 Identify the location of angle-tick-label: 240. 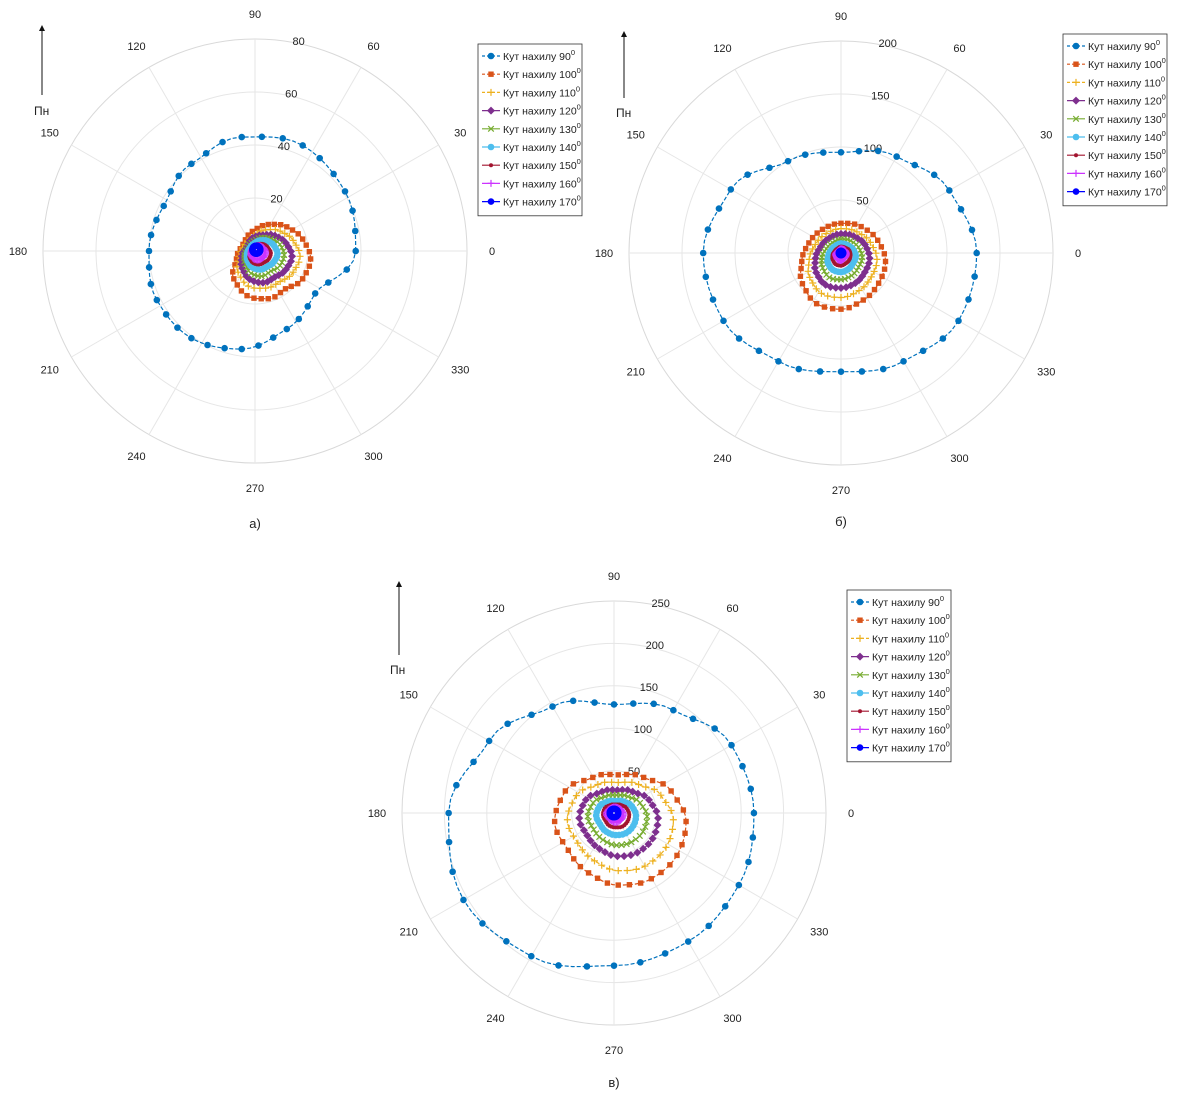
(722, 459).